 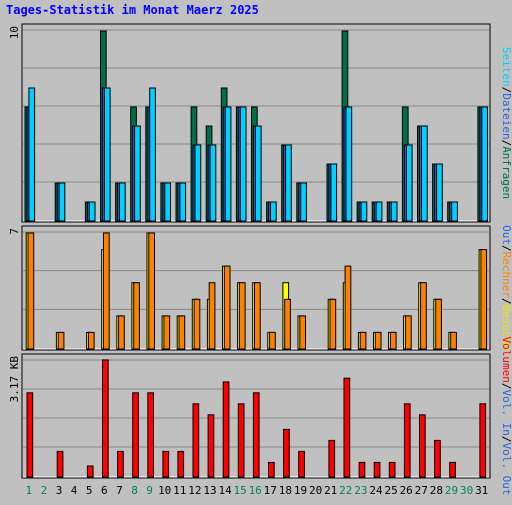 What do you see at coordinates (506, 172) in the screenshot?
I see `legend-item: Anfragen` at bounding box center [506, 172].